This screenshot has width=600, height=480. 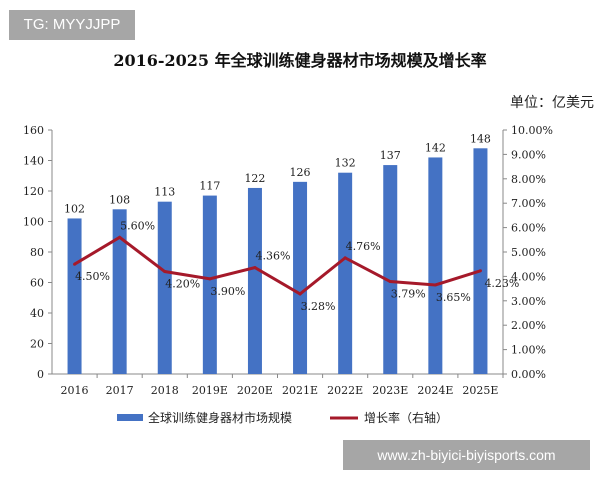 What do you see at coordinates (528, 203) in the screenshot?
I see `right-tick-label: 7.00%` at bounding box center [528, 203].